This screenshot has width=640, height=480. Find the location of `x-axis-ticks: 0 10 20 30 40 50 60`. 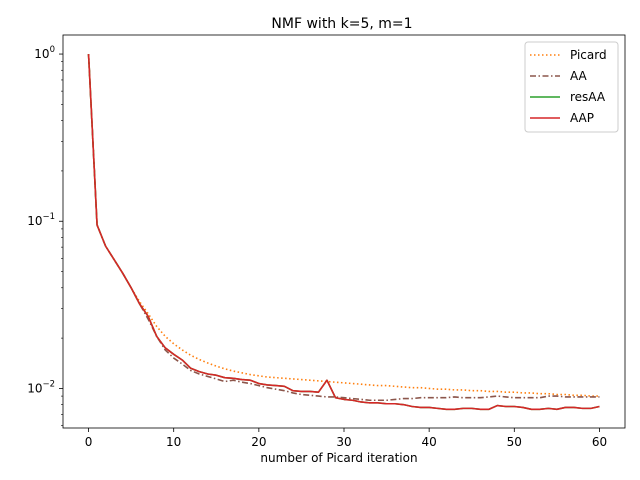

x-axis-ticks: 0 10 20 30 40 50 60 is located at coordinates (346, 438).